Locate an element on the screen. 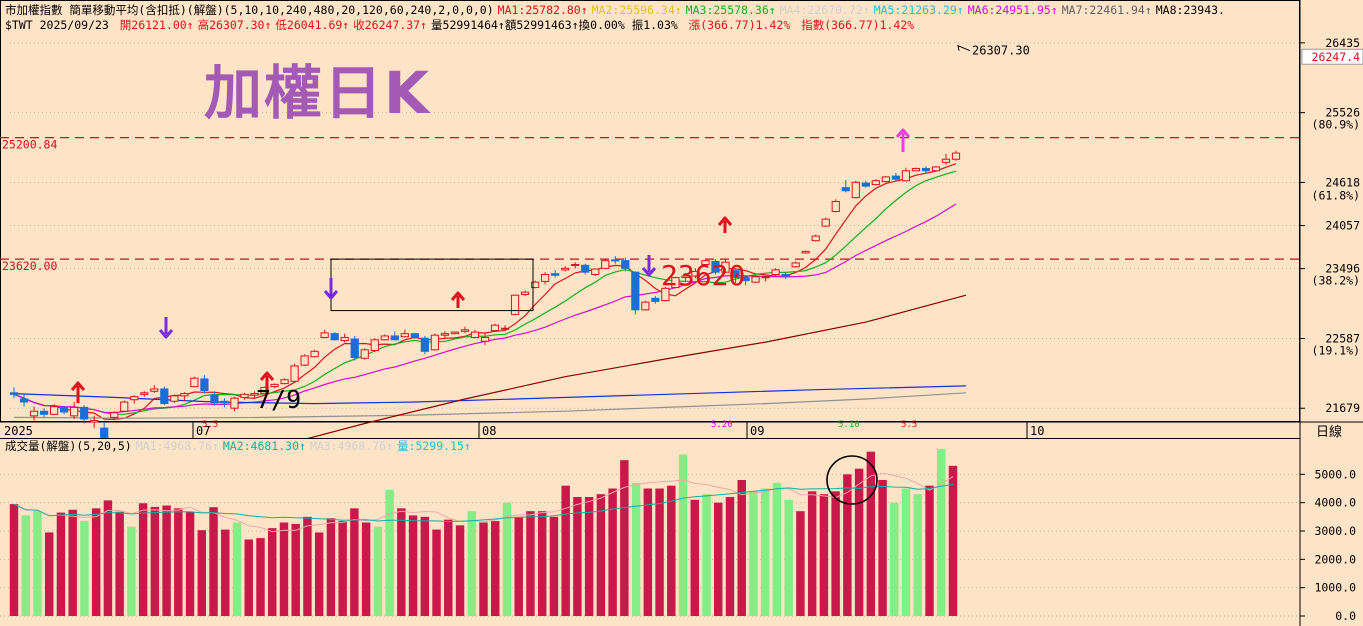  fibonacci-pct-label: (80.9%) is located at coordinates (1336, 125).